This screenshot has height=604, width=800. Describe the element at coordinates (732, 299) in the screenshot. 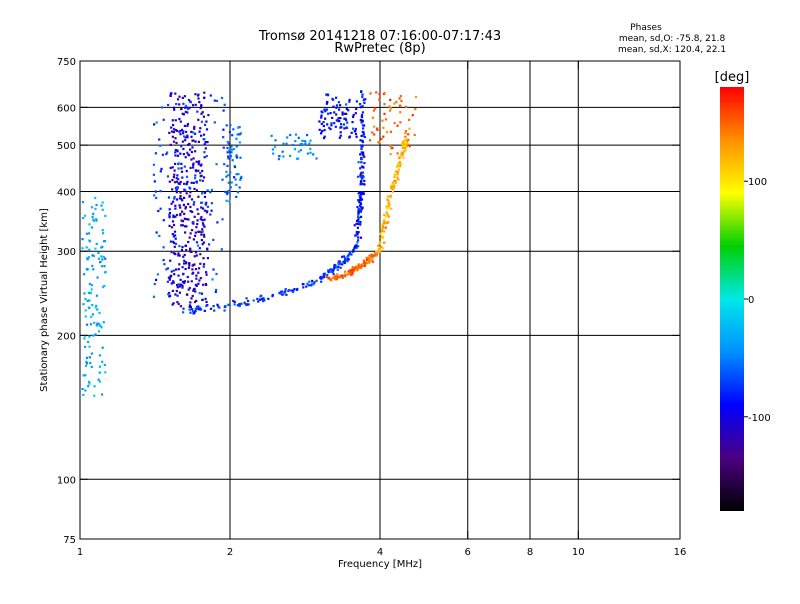

I see `colorbar-gradient` at that location.